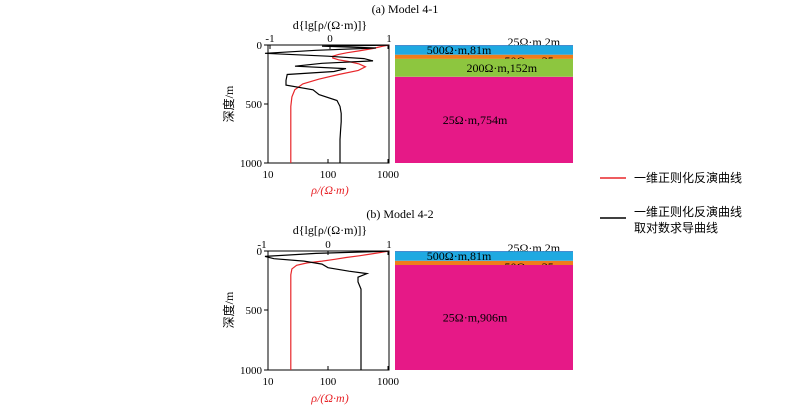 The height and width of the screenshot is (415, 800). I want to click on panel-b-y-axis-label: 深度/m, so click(228, 309).